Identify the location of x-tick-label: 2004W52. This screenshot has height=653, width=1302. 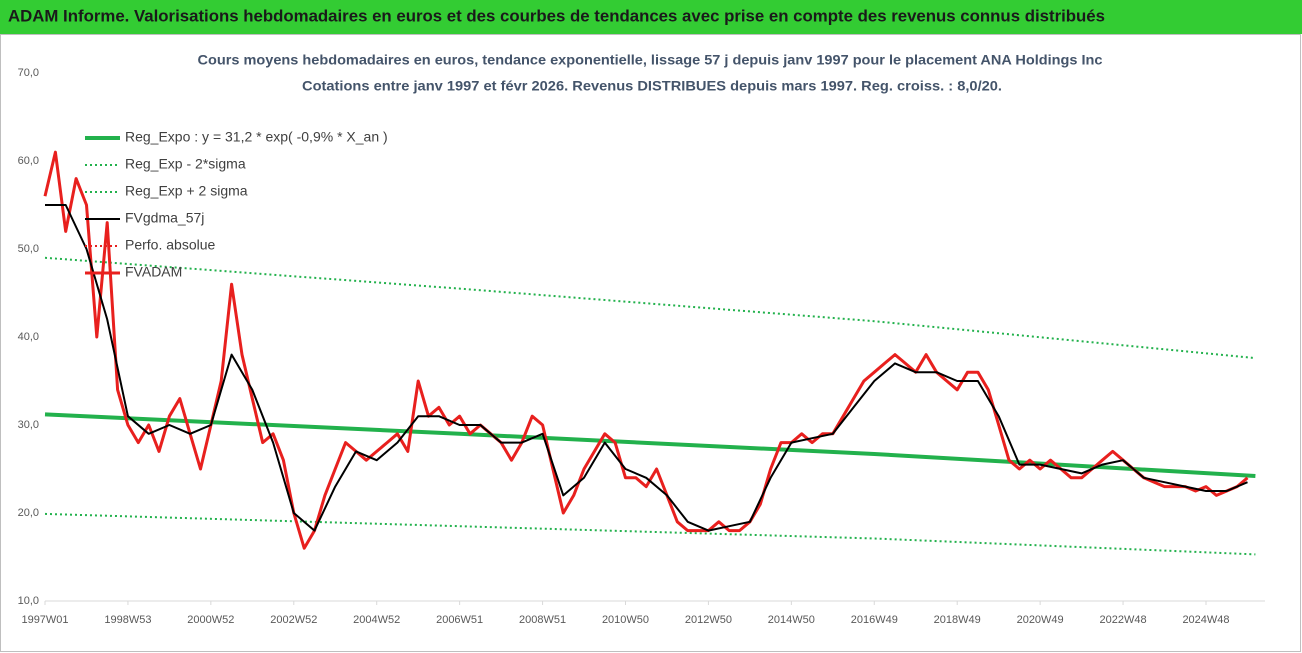
(376, 620).